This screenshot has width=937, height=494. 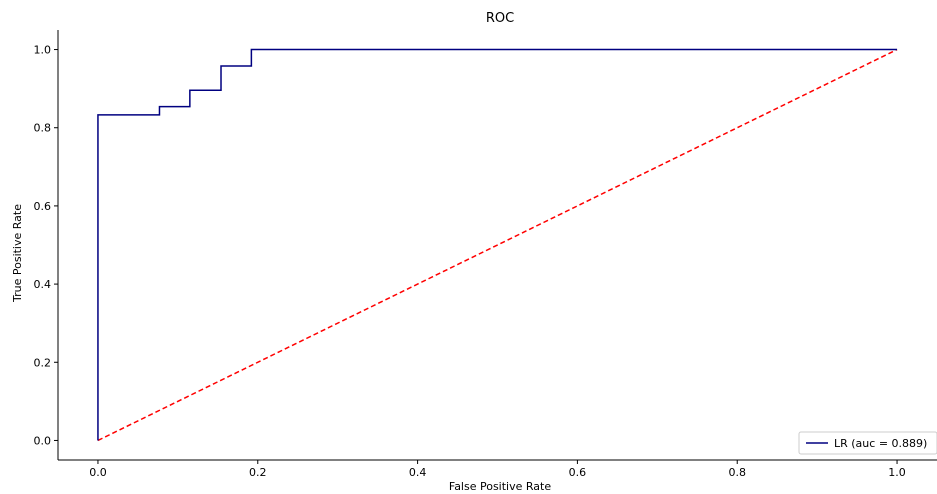 What do you see at coordinates (43, 50) in the screenshot?
I see `y-tick-label: 1.0` at bounding box center [43, 50].